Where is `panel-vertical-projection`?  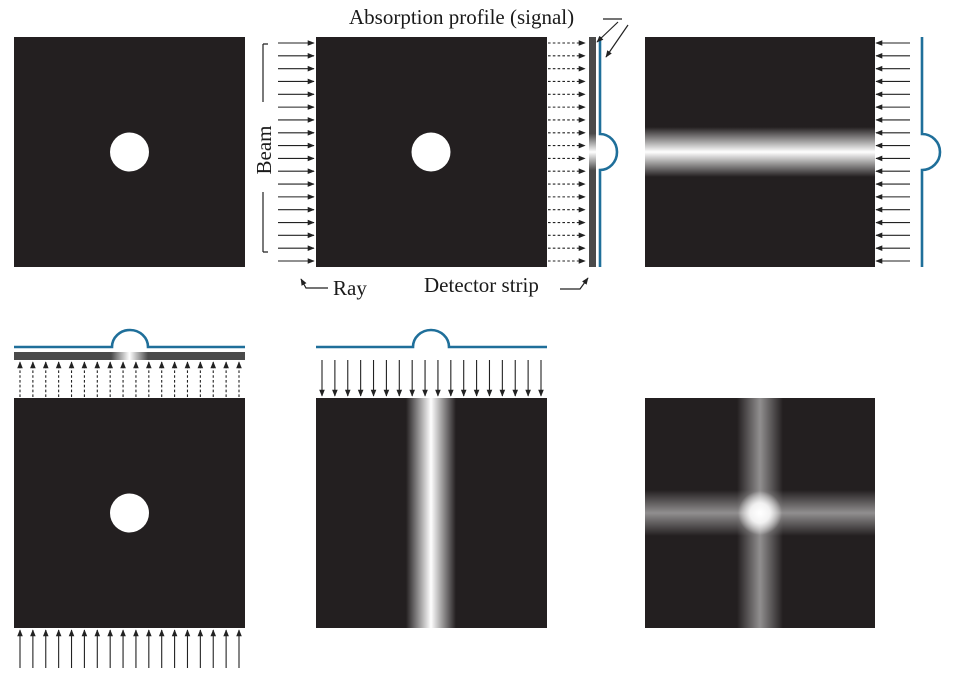
panel-vertical-projection is located at coordinates (129, 498).